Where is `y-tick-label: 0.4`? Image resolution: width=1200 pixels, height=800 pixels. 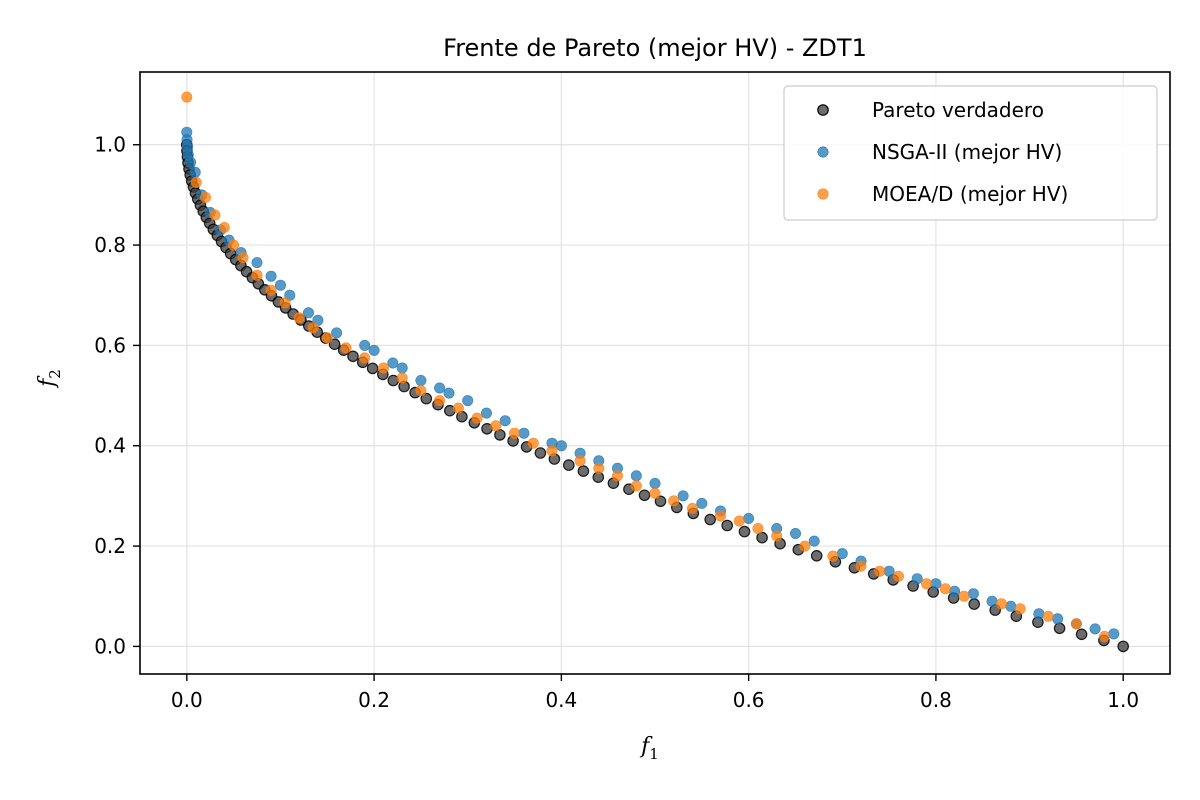 y-tick-label: 0.4 is located at coordinates (110, 446).